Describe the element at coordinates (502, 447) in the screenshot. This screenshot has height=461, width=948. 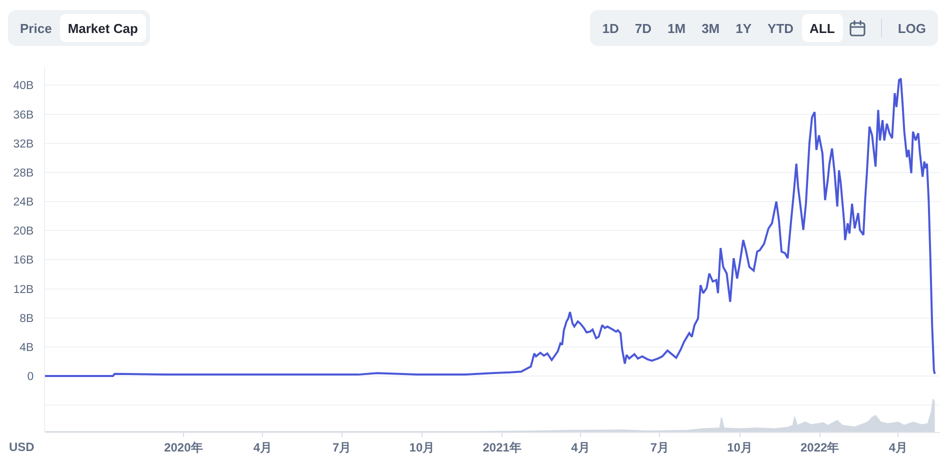
I see `x-tick-label: 2021年` at that location.